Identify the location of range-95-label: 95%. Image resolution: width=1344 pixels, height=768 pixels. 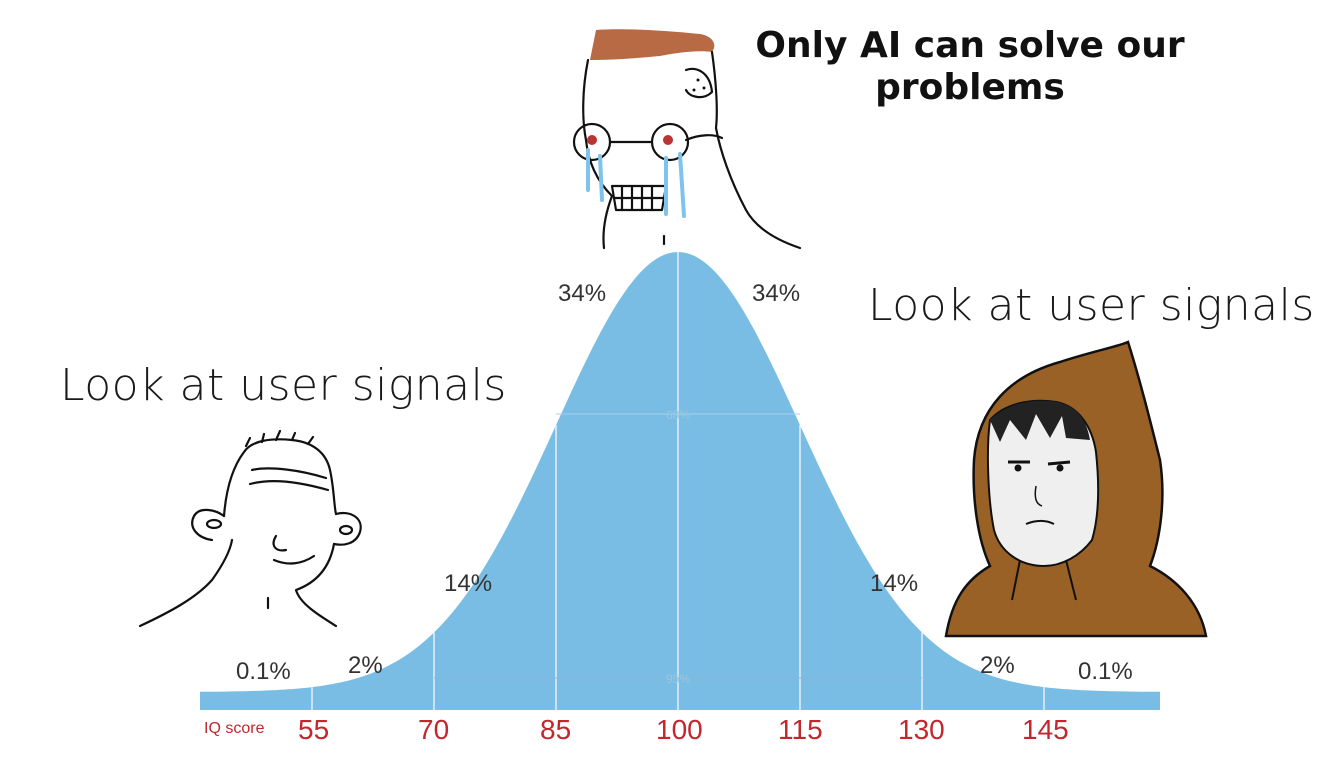
(678, 679).